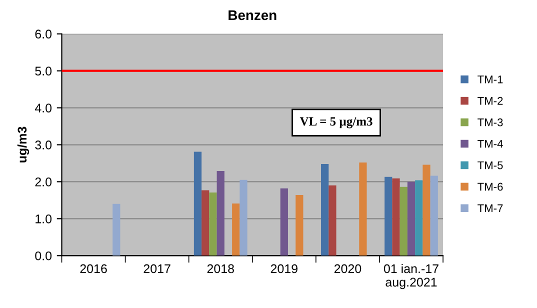 Image resolution: width=537 pixels, height=308 pixels. Describe the element at coordinates (43, 34) in the screenshot. I see `y-tick-label: 6.0` at that location.